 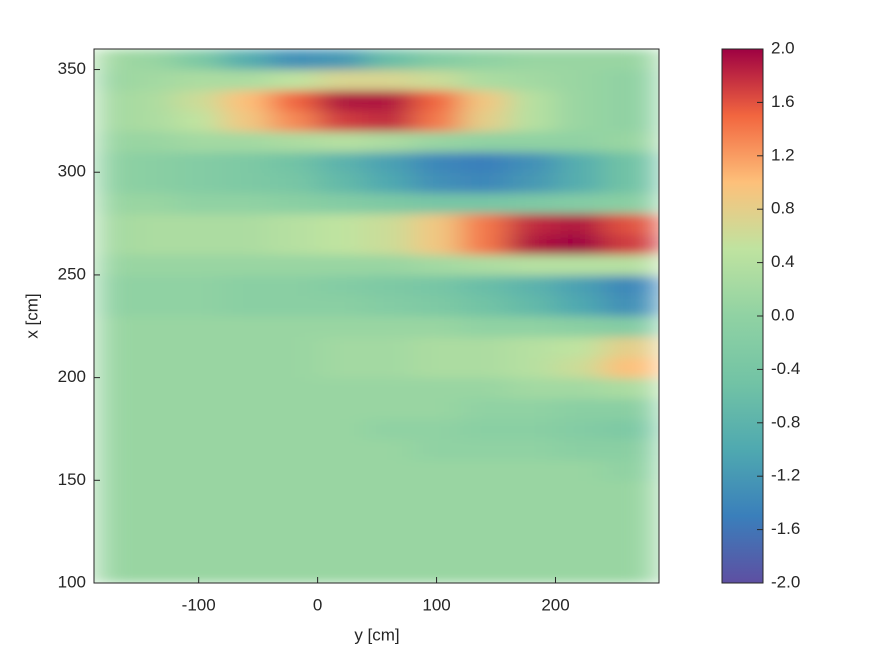 What do you see at coordinates (783, 154) in the screenshot?
I see `colorbar-tick-label: 1.2` at bounding box center [783, 154].